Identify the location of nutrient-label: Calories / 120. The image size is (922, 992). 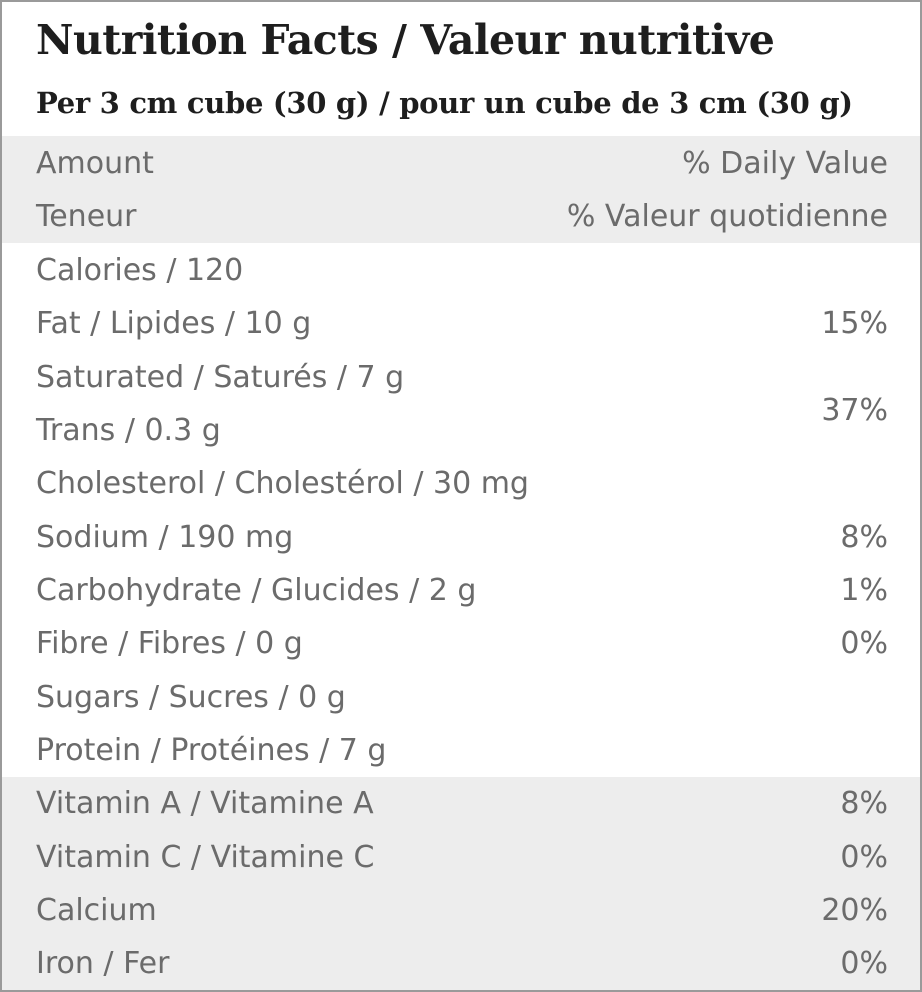
(140, 270).